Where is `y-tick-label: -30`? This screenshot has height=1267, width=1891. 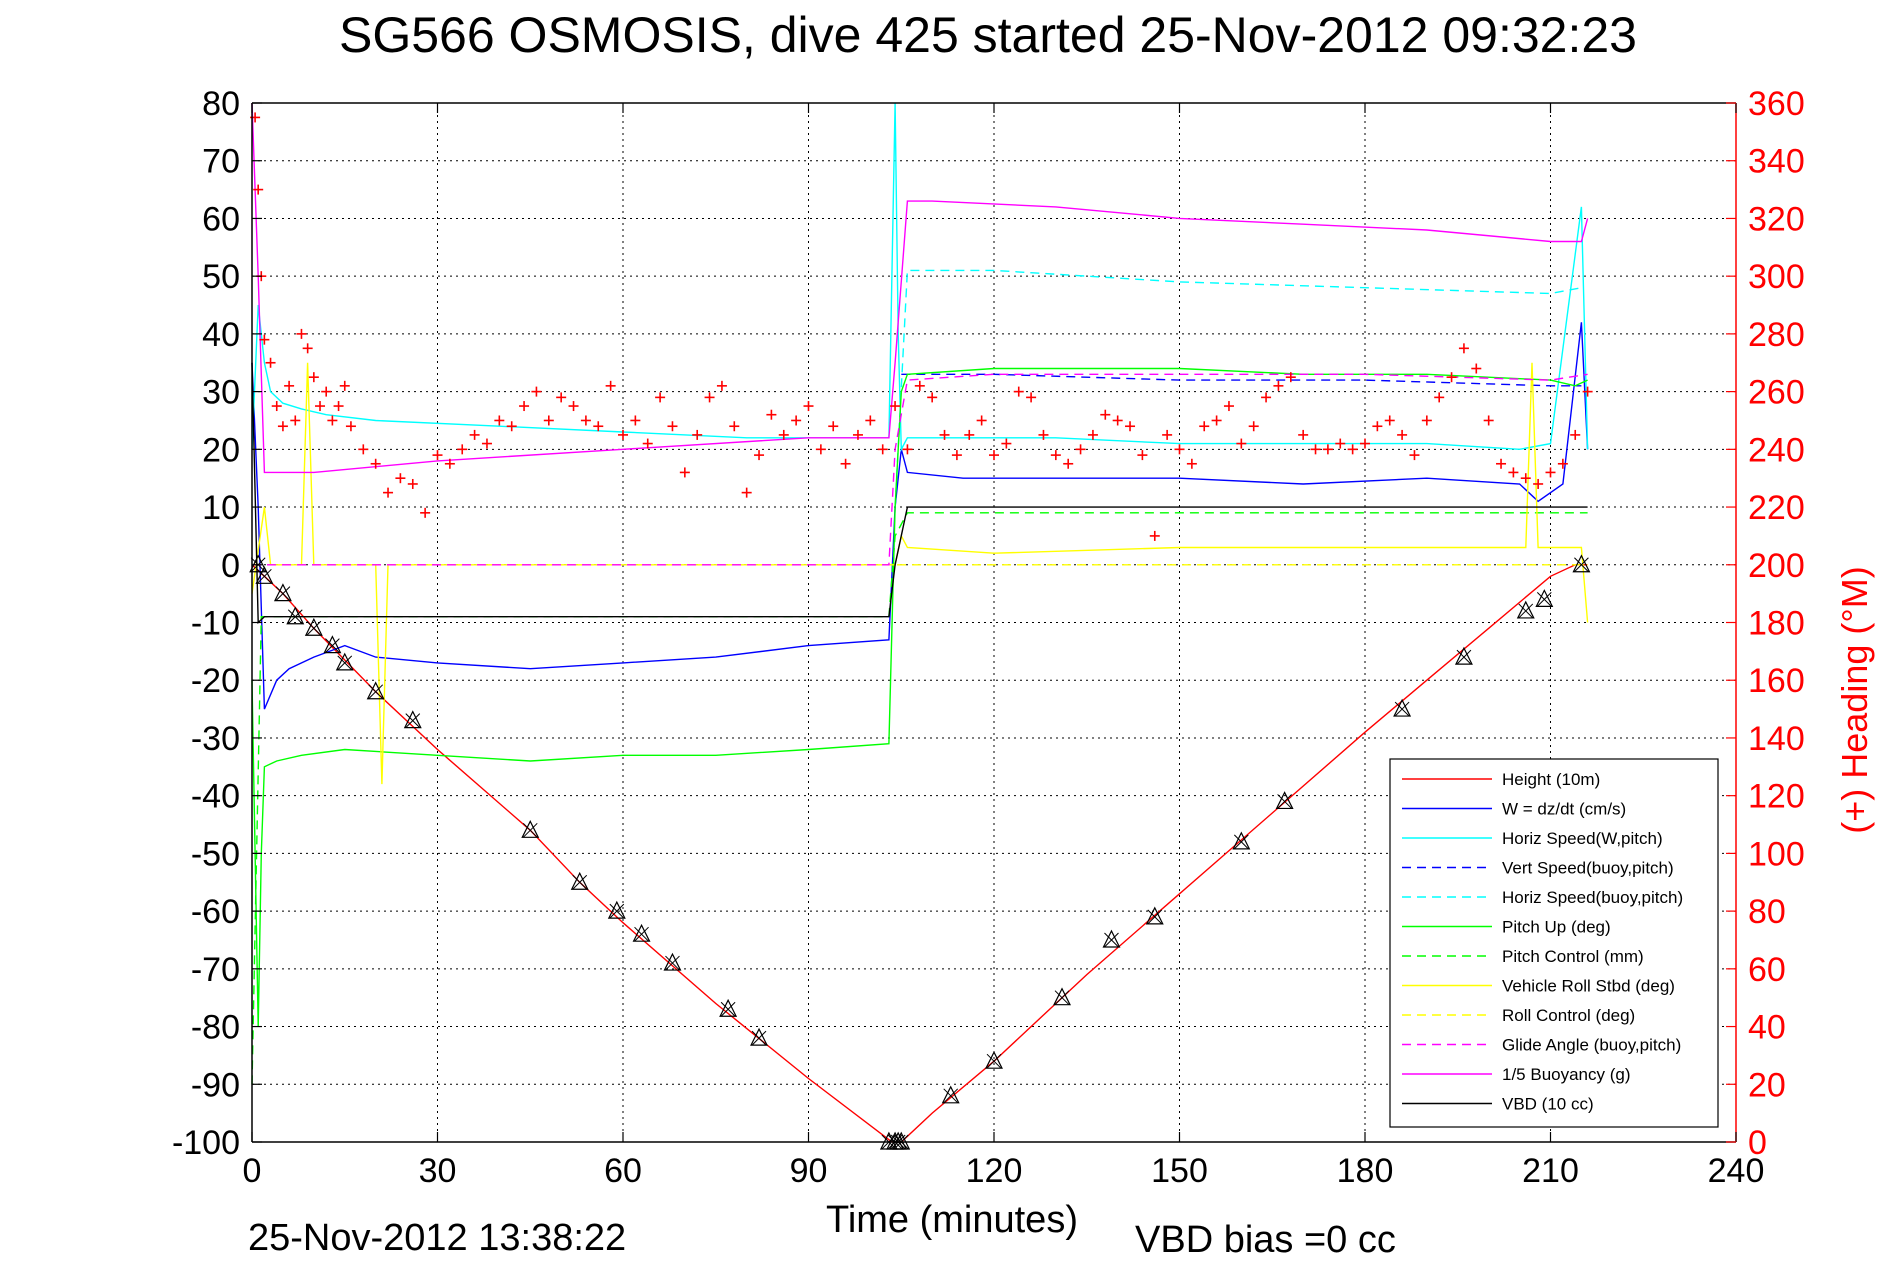
y-tick-label: -30 is located at coordinates (215, 739).